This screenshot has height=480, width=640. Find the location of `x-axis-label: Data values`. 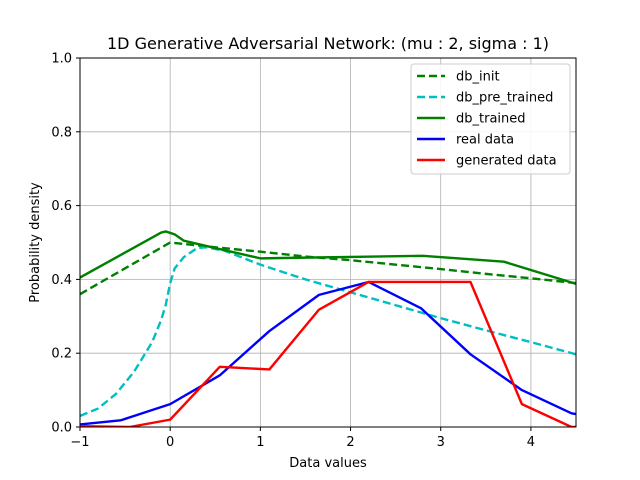

x-axis-label: Data values is located at coordinates (328, 463).